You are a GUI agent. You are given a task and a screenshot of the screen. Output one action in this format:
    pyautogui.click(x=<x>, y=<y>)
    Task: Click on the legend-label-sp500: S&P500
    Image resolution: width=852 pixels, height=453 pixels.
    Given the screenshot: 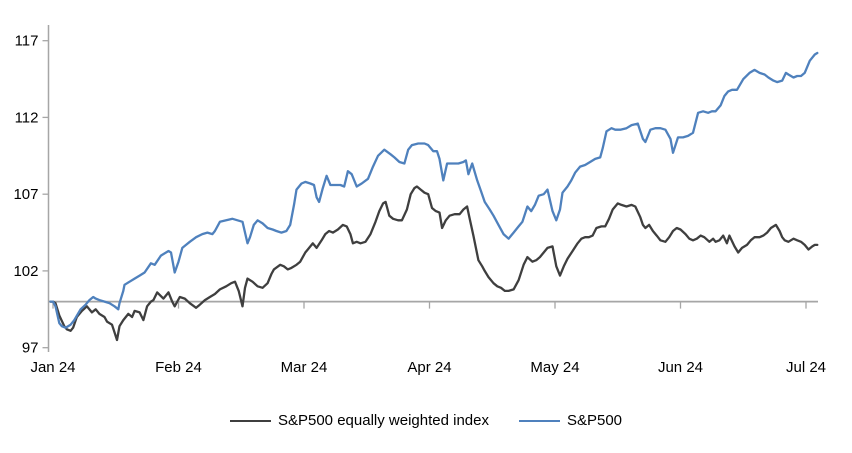 What is the action you would take?
    pyautogui.click(x=594, y=420)
    